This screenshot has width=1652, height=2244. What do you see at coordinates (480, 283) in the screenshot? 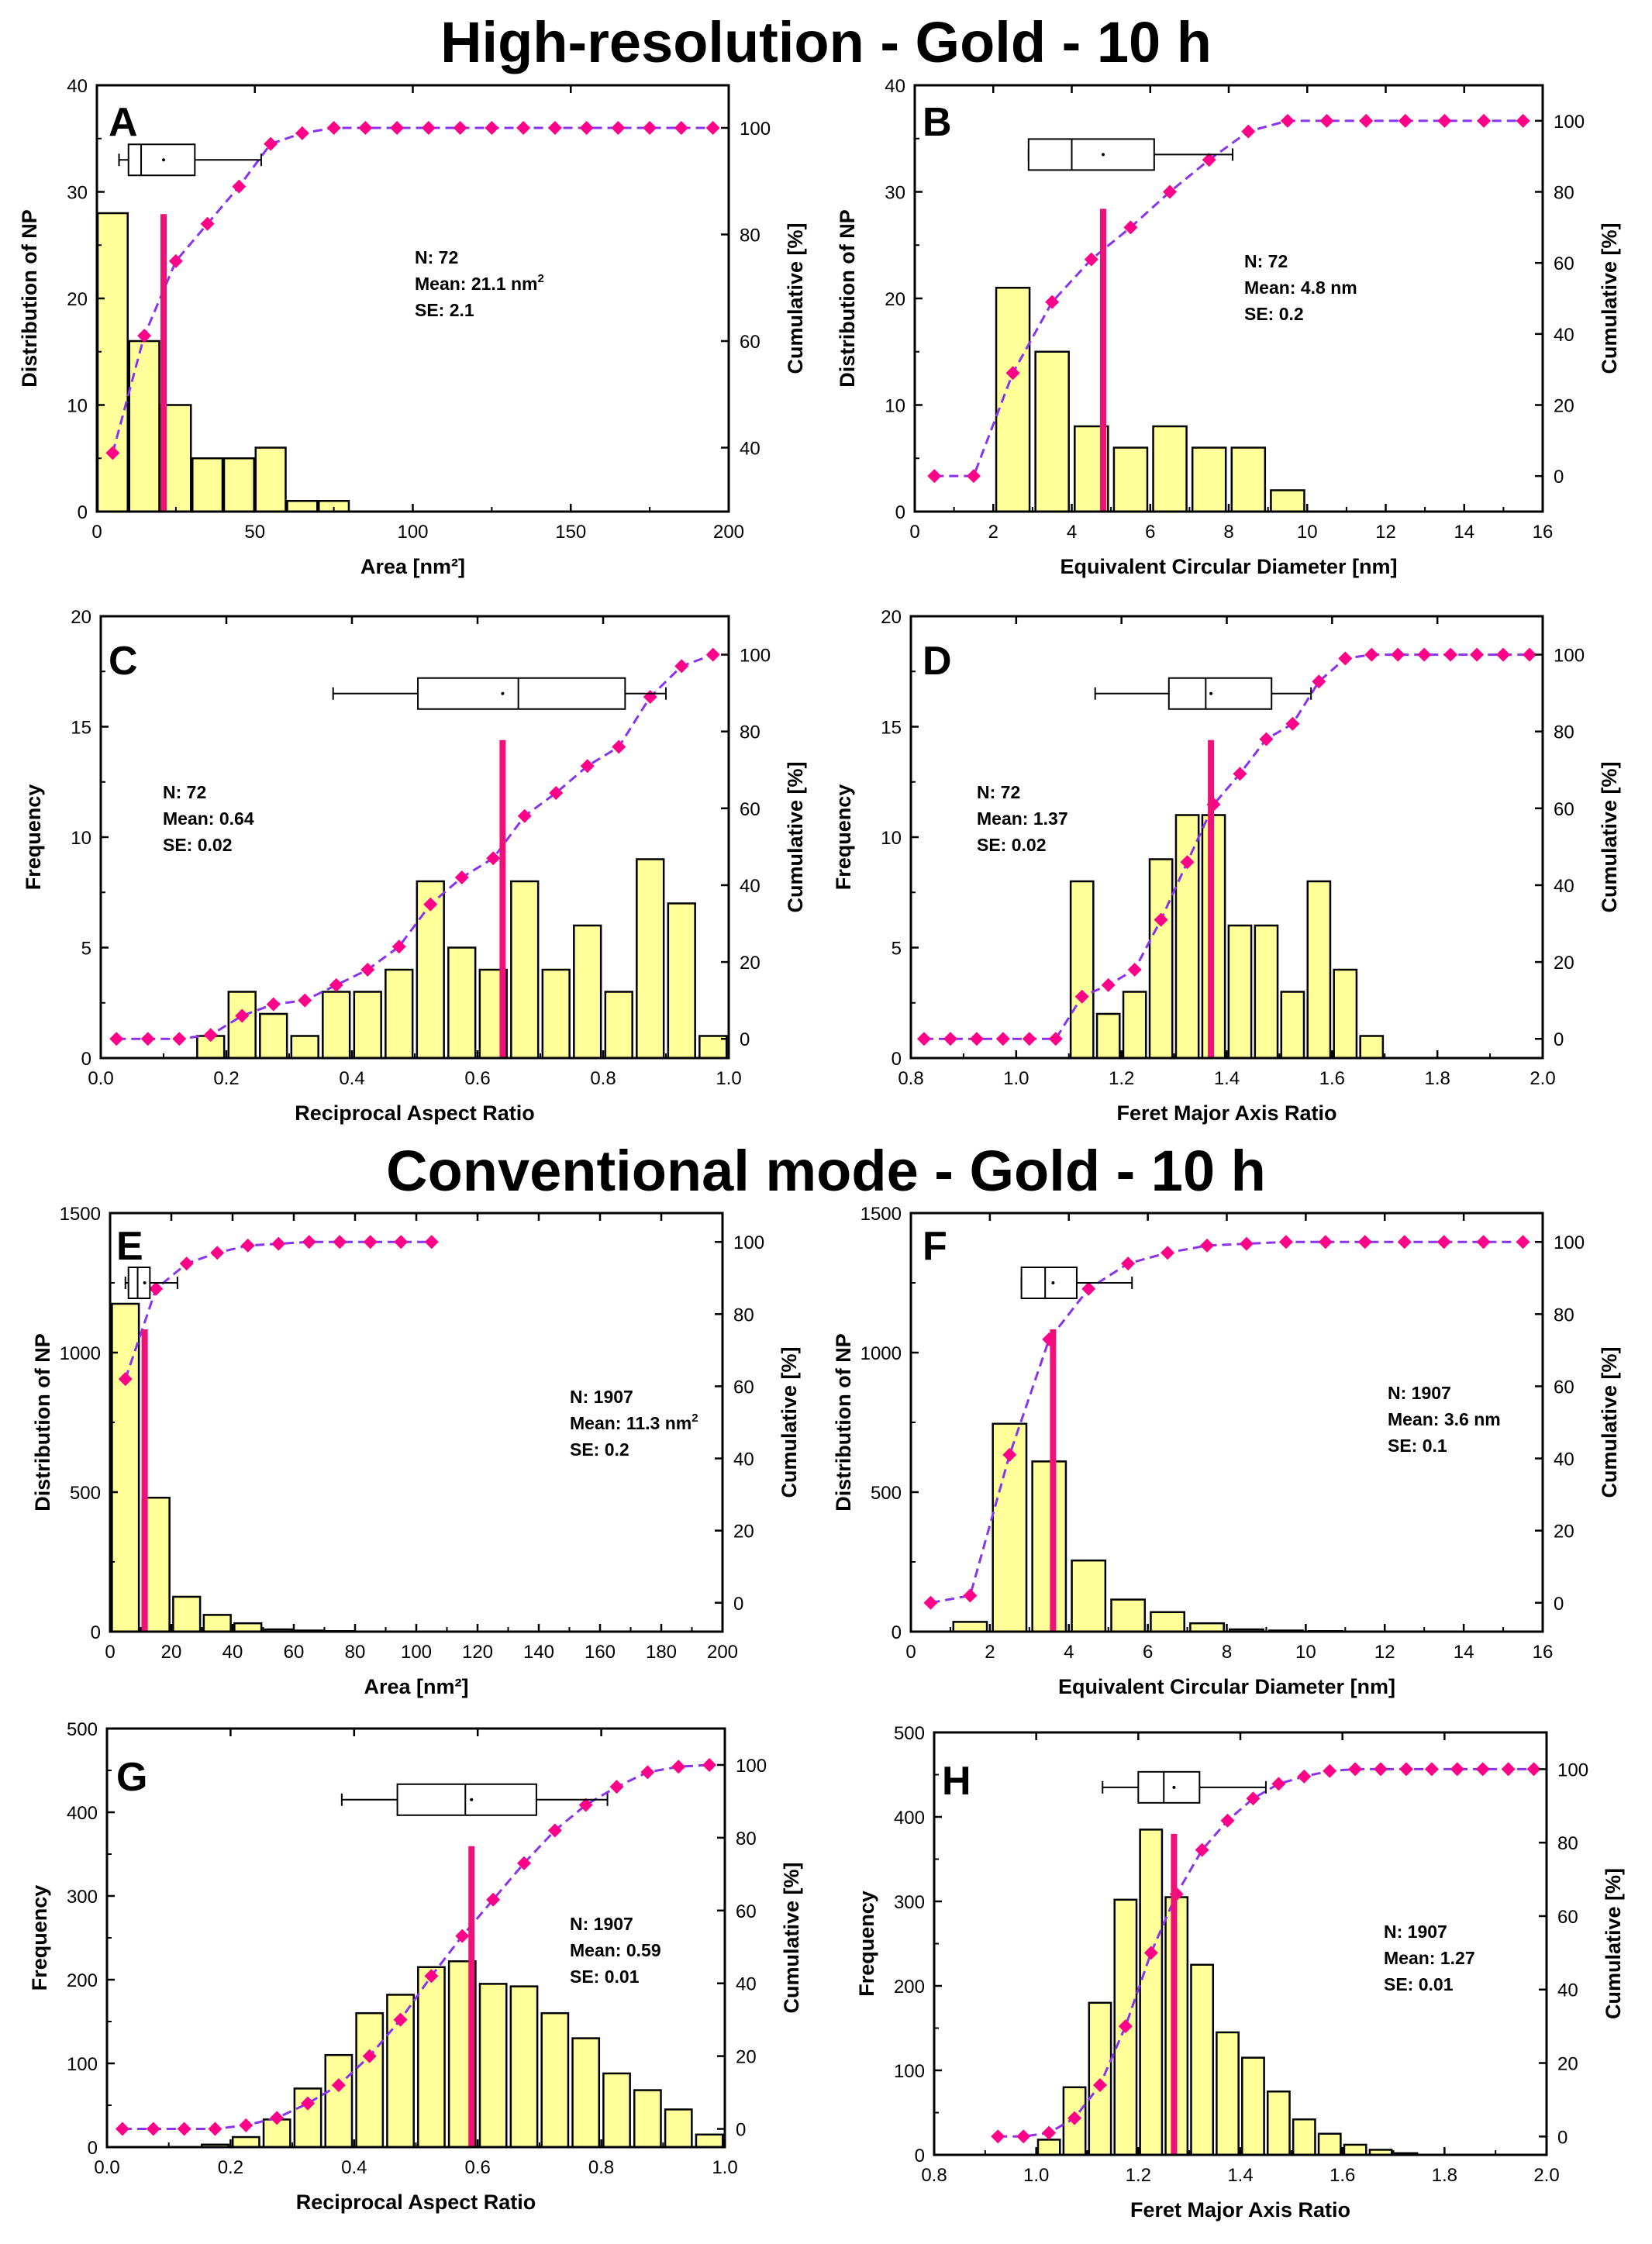
I see `stat-mean: Mean: 21.1 nm2` at bounding box center [480, 283].